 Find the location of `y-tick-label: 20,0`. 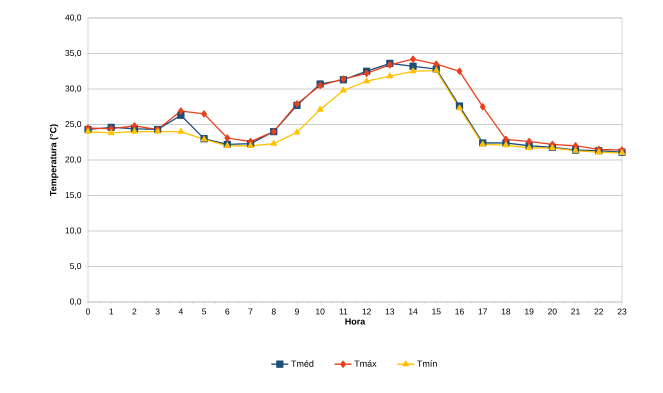

y-tick-label: 20,0 is located at coordinates (73, 160).